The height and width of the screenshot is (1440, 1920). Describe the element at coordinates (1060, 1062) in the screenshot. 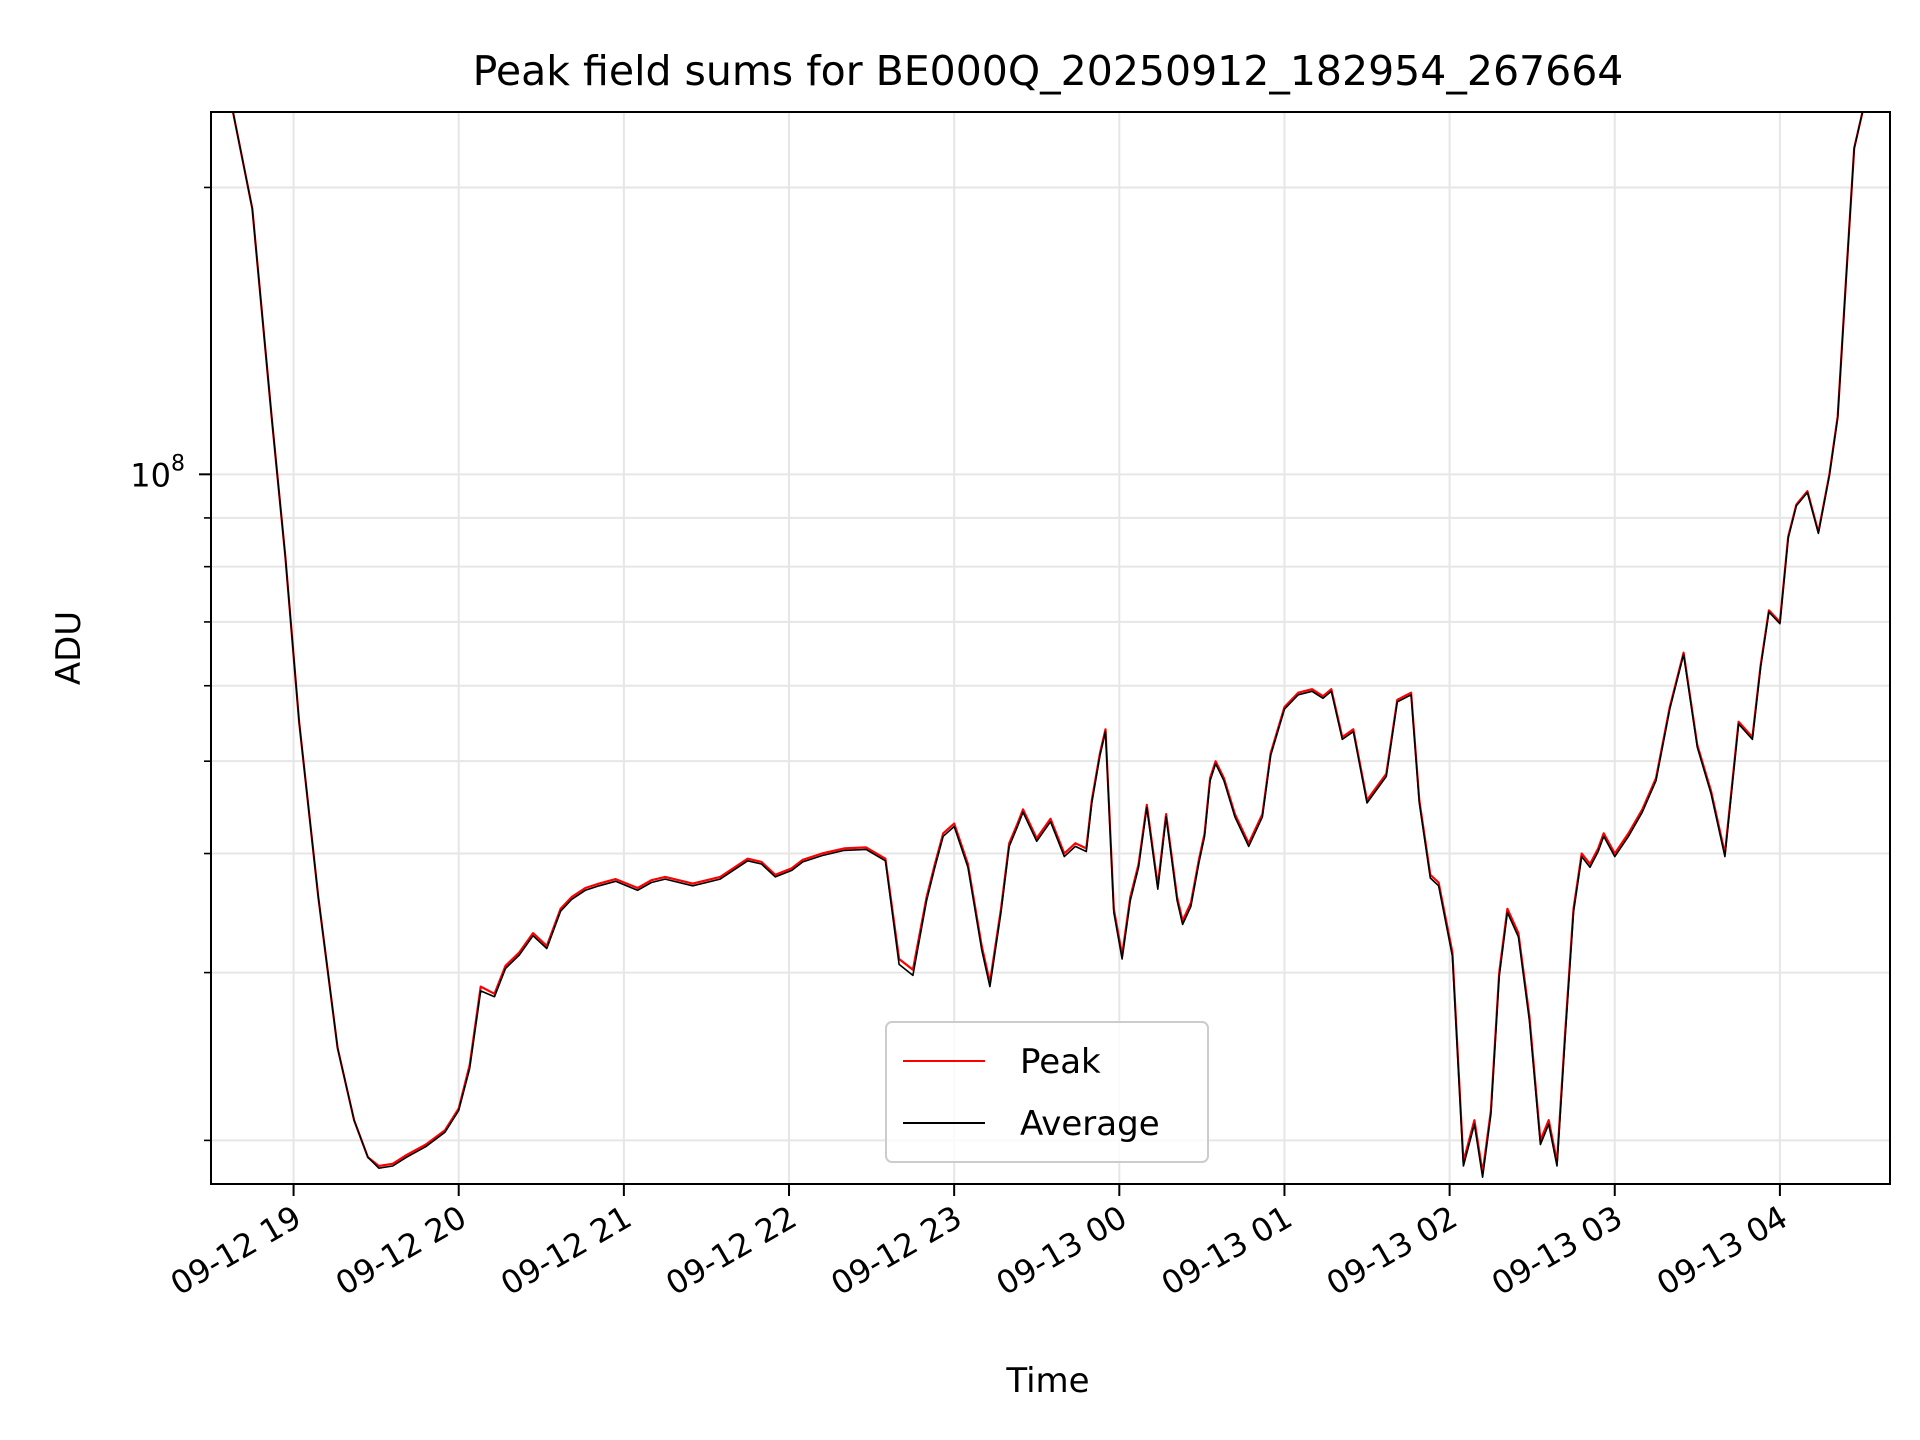

I see `legend-label-peak: Peak` at that location.